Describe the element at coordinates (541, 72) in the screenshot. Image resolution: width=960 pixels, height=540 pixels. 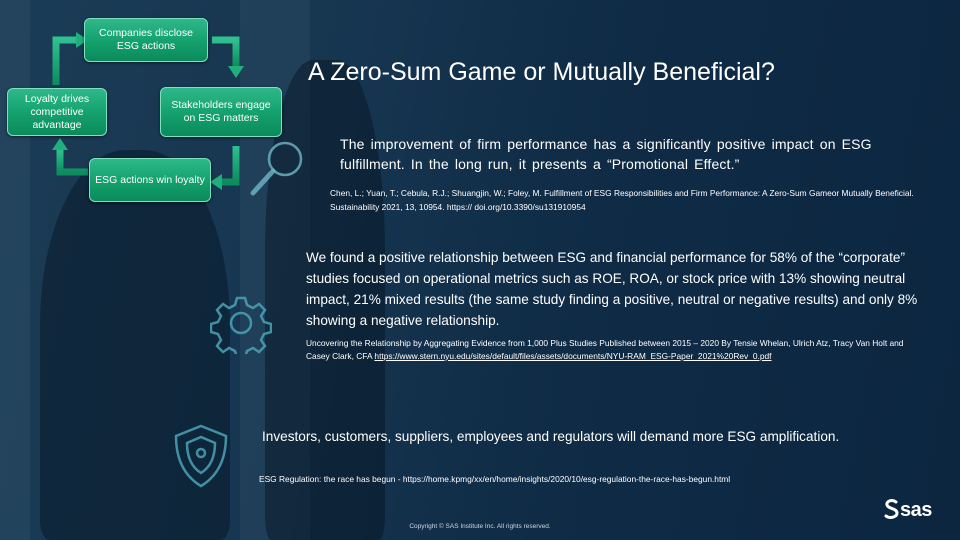
I see `slide-title: A Zero-Sum Game or Mutually Beneficial?` at that location.